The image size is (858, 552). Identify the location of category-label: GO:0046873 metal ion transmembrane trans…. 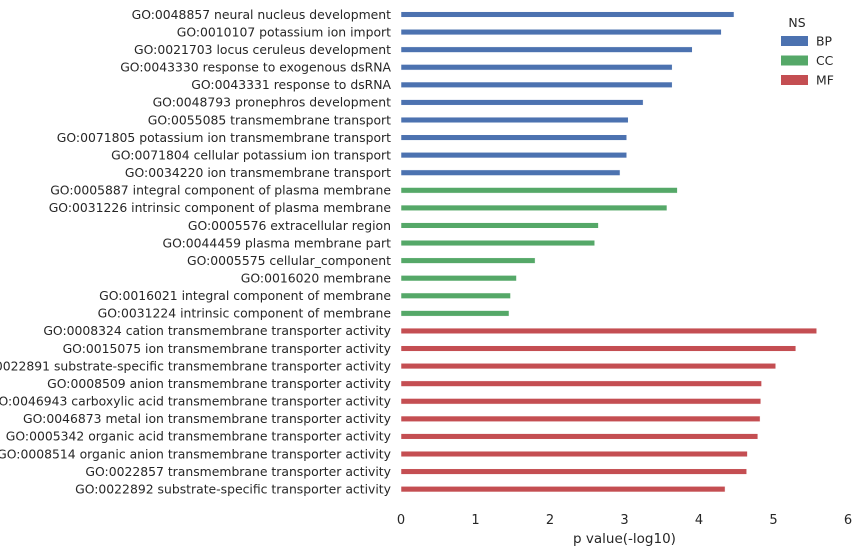
(207, 418).